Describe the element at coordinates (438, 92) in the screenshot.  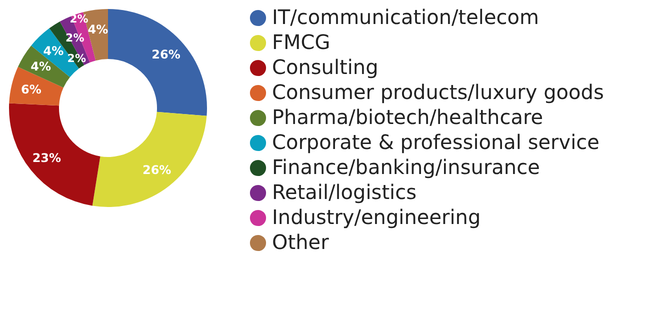
I see `legend-label: Consumer products/luxury goods` at that location.